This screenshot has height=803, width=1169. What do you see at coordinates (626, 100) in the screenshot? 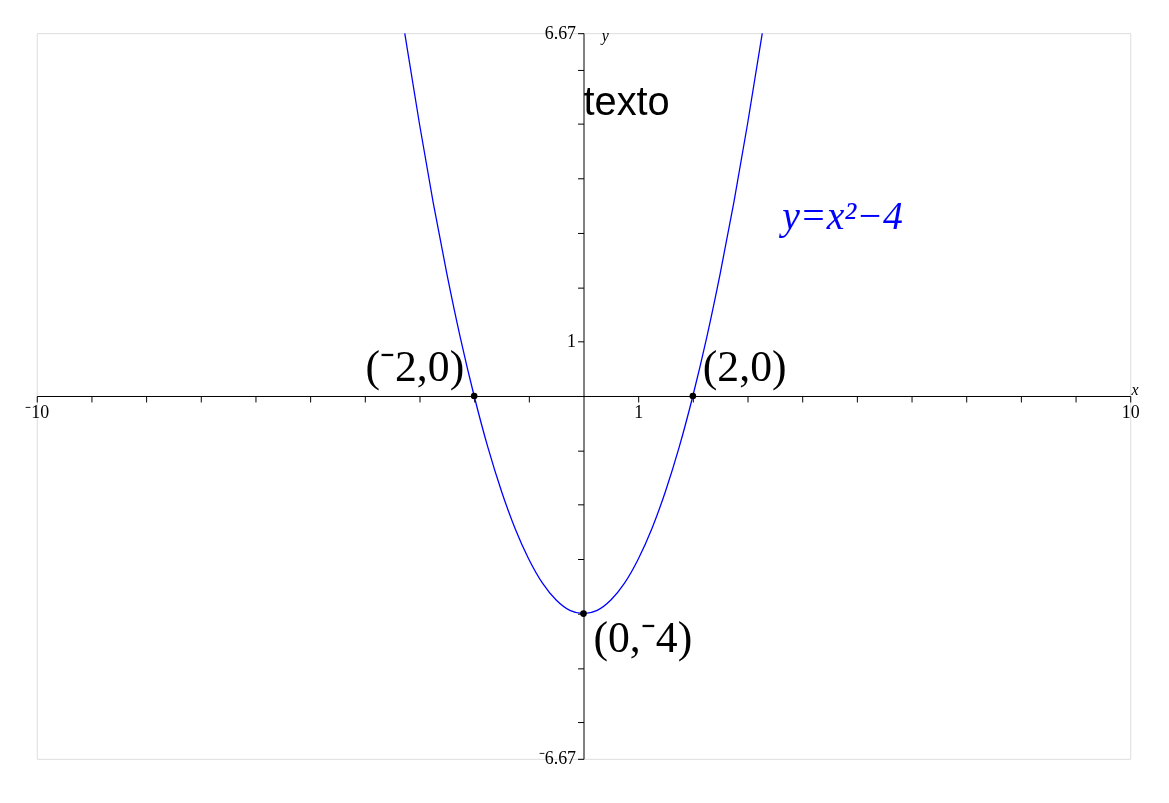
I see `annotation: texto` at bounding box center [626, 100].